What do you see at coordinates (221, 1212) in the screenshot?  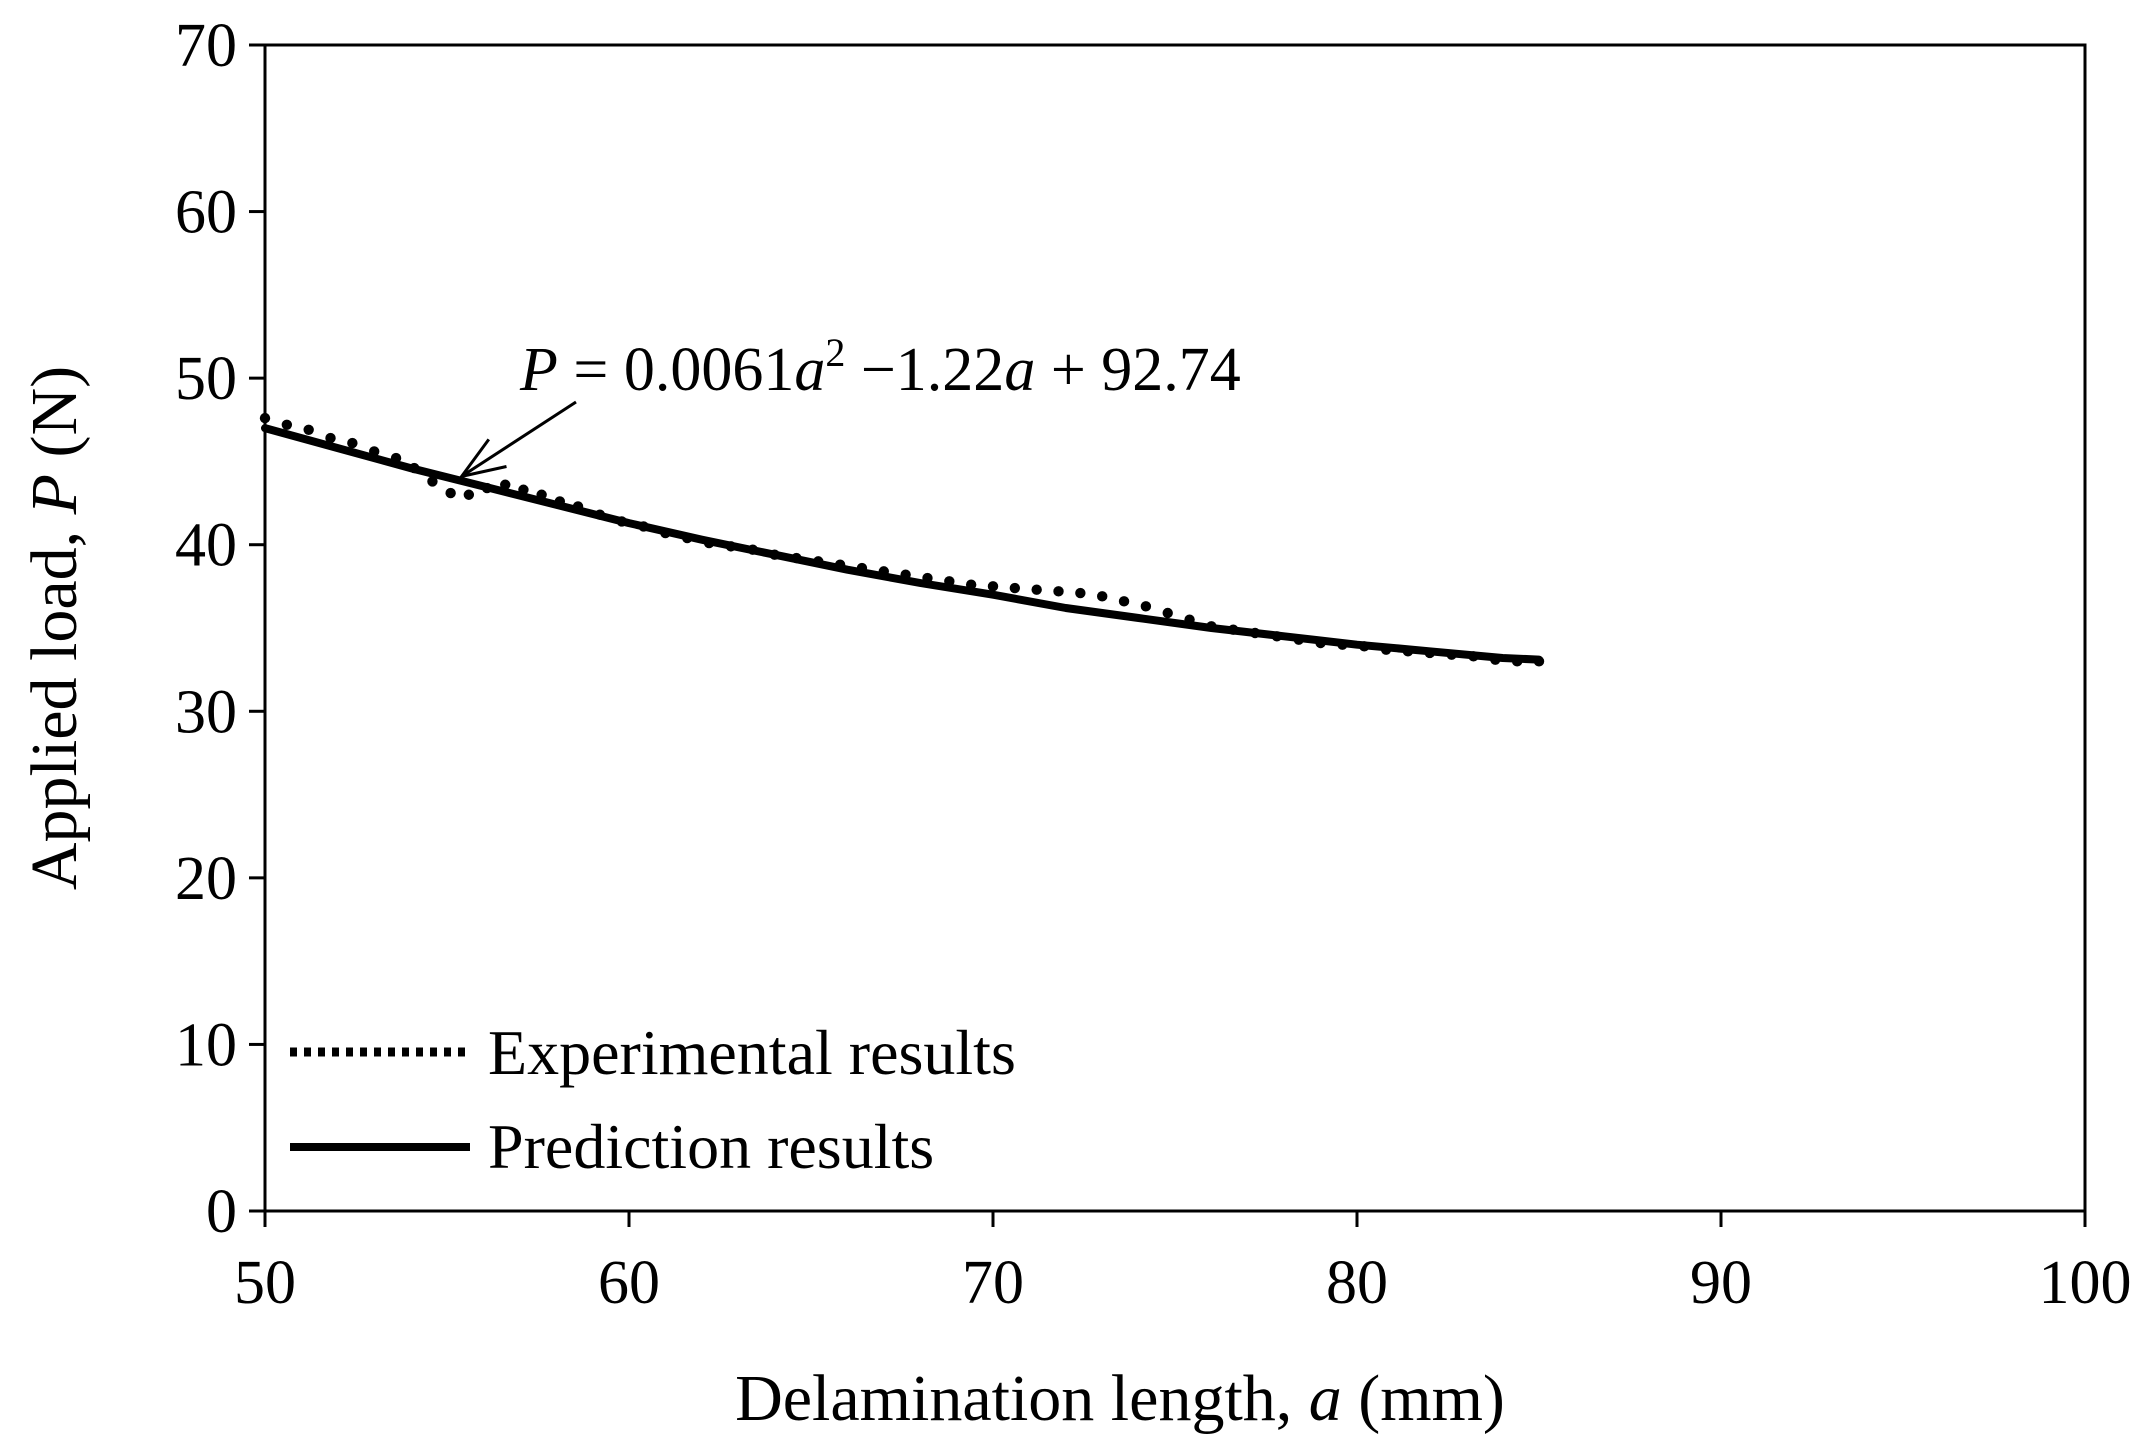 I see `y-tick-label: 0` at bounding box center [221, 1212].